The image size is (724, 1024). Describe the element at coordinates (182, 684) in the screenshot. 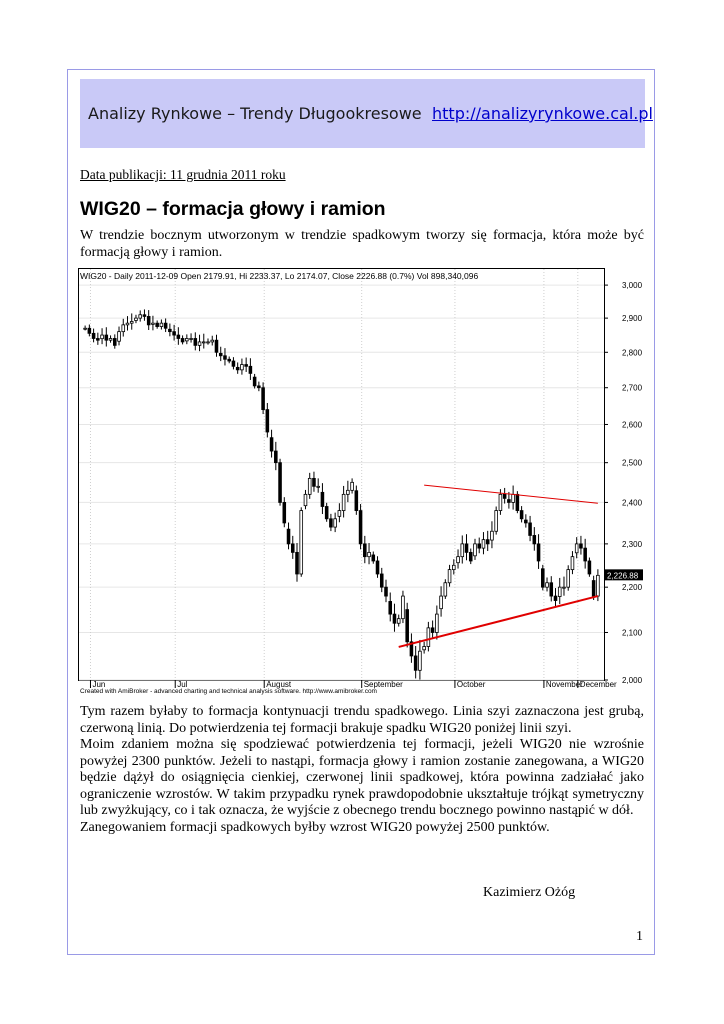

I see `x-tick-label: Jul` at that location.